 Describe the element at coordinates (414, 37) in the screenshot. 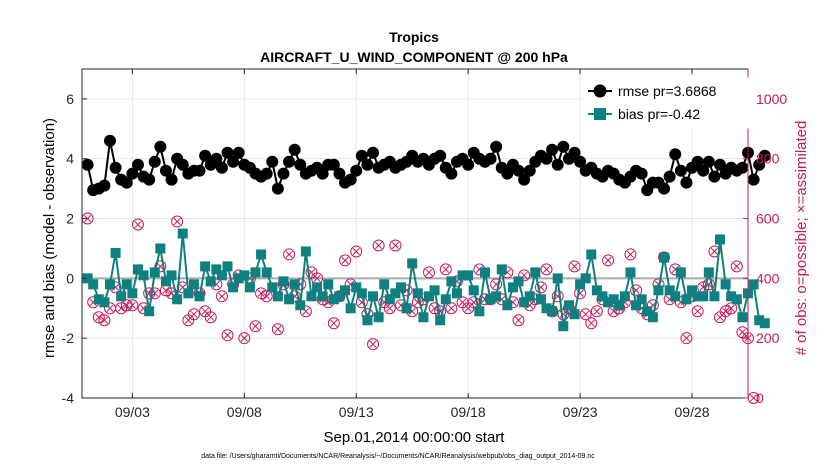

I see `chart-title: Tropics` at that location.